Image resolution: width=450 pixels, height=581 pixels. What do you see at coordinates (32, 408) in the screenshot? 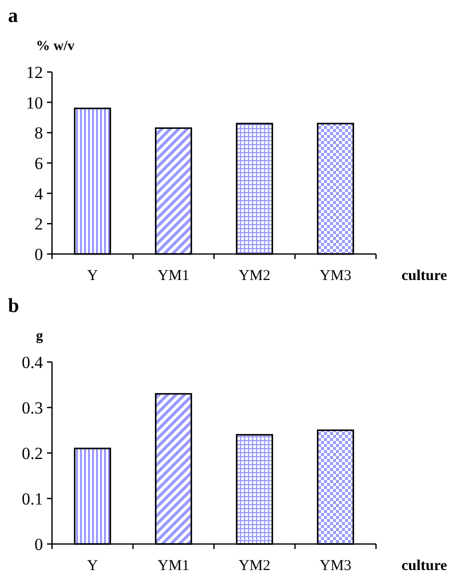
I see `y-tick-label: 0.3` at bounding box center [32, 408].